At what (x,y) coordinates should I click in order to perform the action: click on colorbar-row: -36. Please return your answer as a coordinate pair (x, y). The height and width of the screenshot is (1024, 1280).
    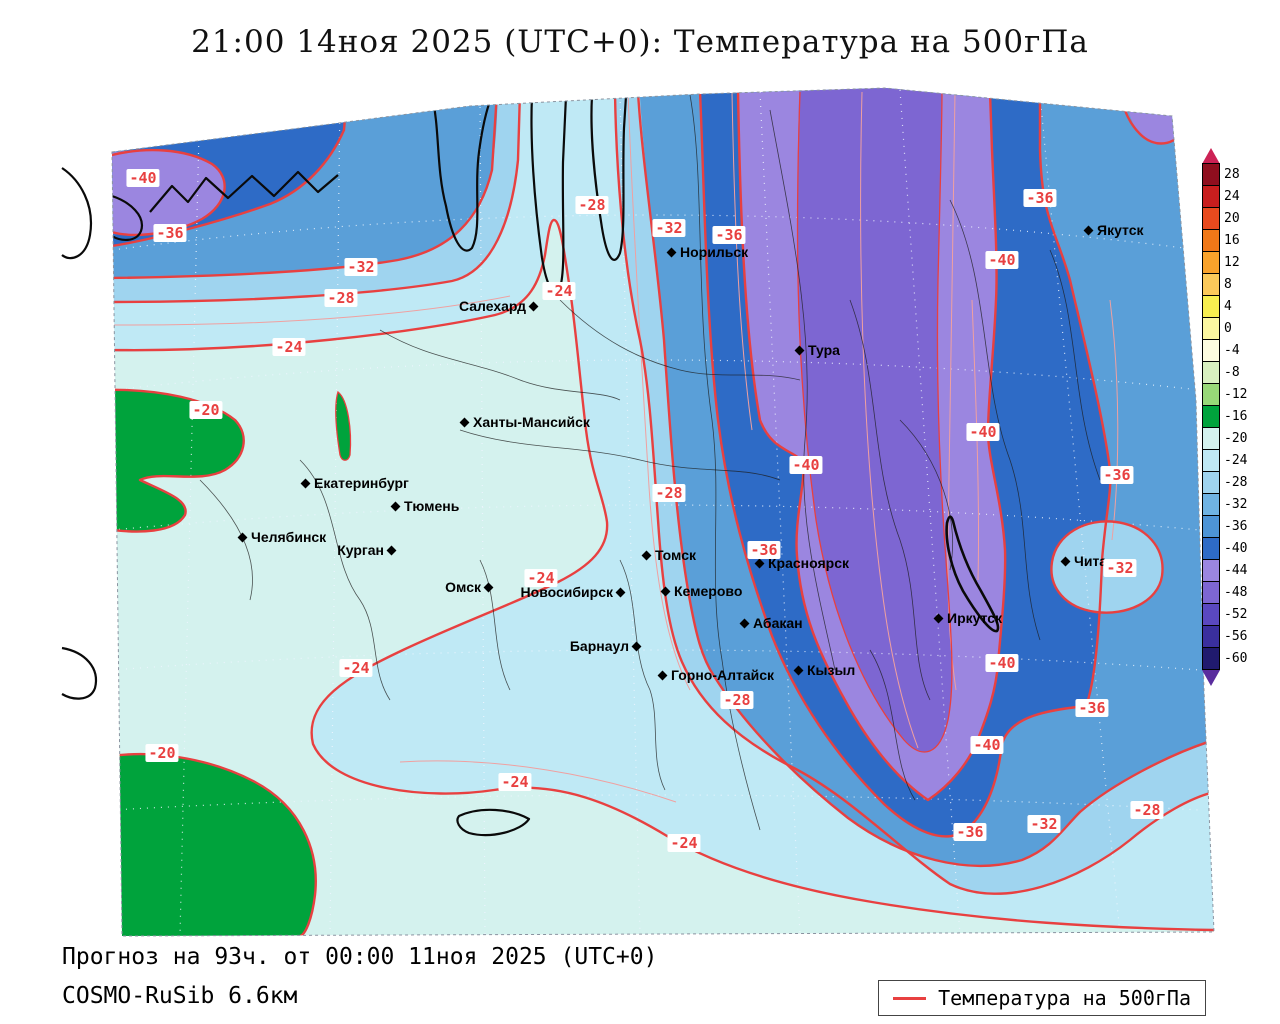
    Looking at the image, I should click on (1225, 526).